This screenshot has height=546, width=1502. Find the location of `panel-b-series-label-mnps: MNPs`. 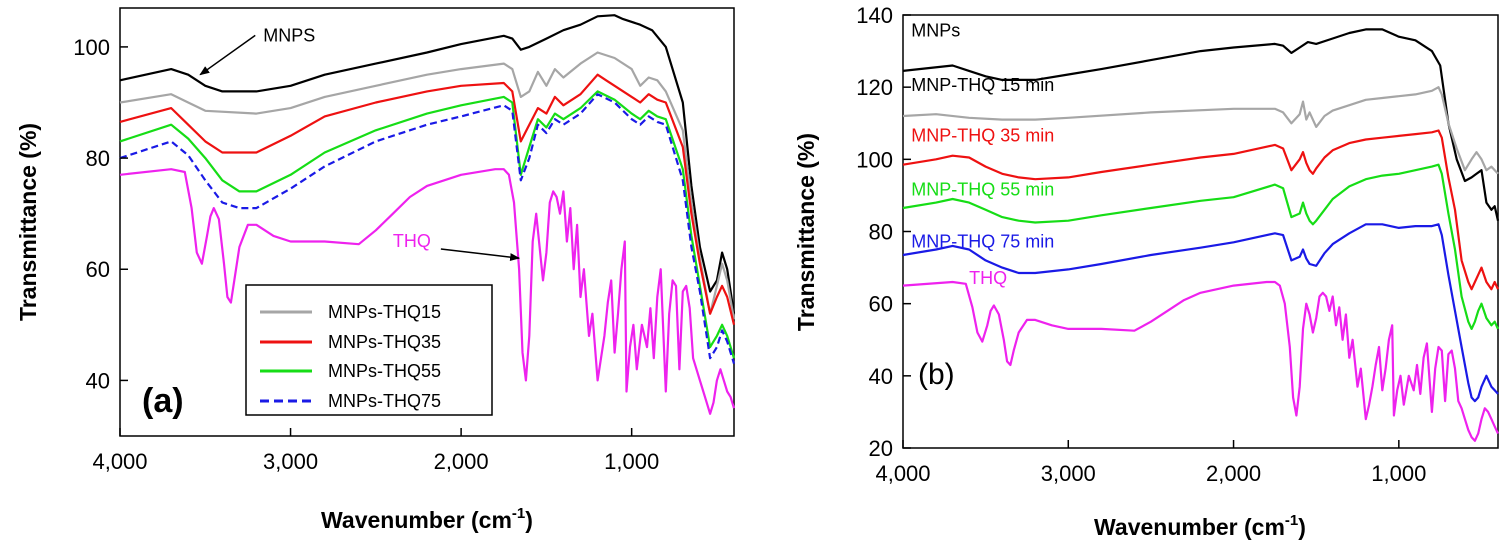

panel-b-series-label-mnps: MNPs is located at coordinates (935, 31).